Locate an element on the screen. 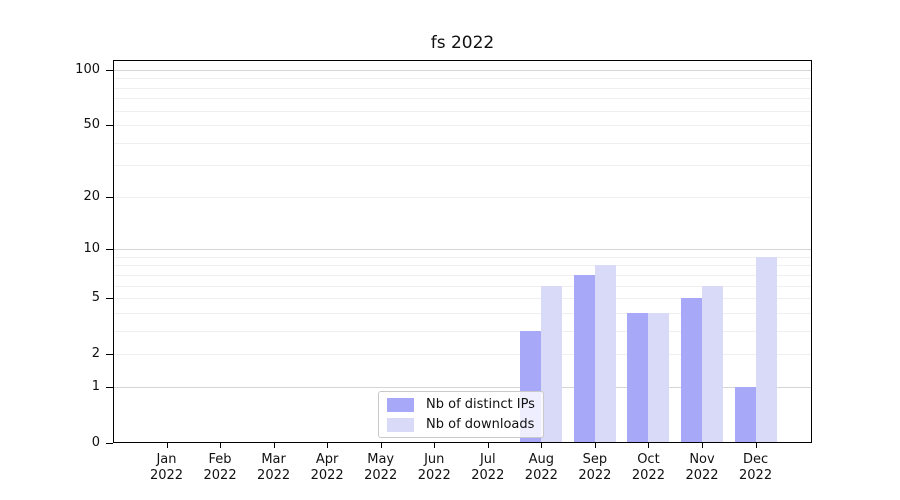 Image resolution: width=900 pixels, height=500 pixels. x-label-month: Apr is located at coordinates (327, 459).